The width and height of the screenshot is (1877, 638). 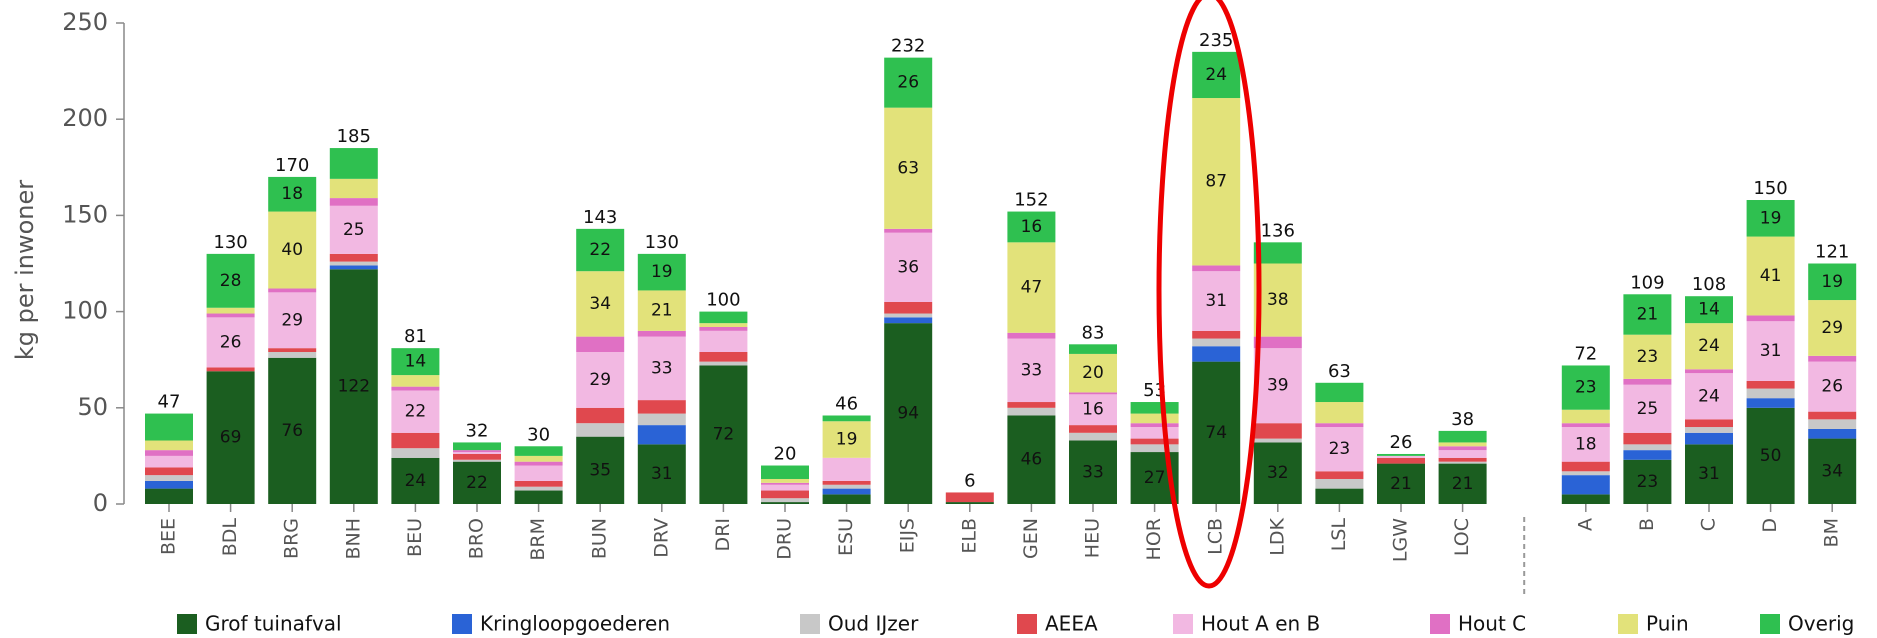 What do you see at coordinates (1832, 252) in the screenshot?
I see `total-label: 121` at bounding box center [1832, 252].